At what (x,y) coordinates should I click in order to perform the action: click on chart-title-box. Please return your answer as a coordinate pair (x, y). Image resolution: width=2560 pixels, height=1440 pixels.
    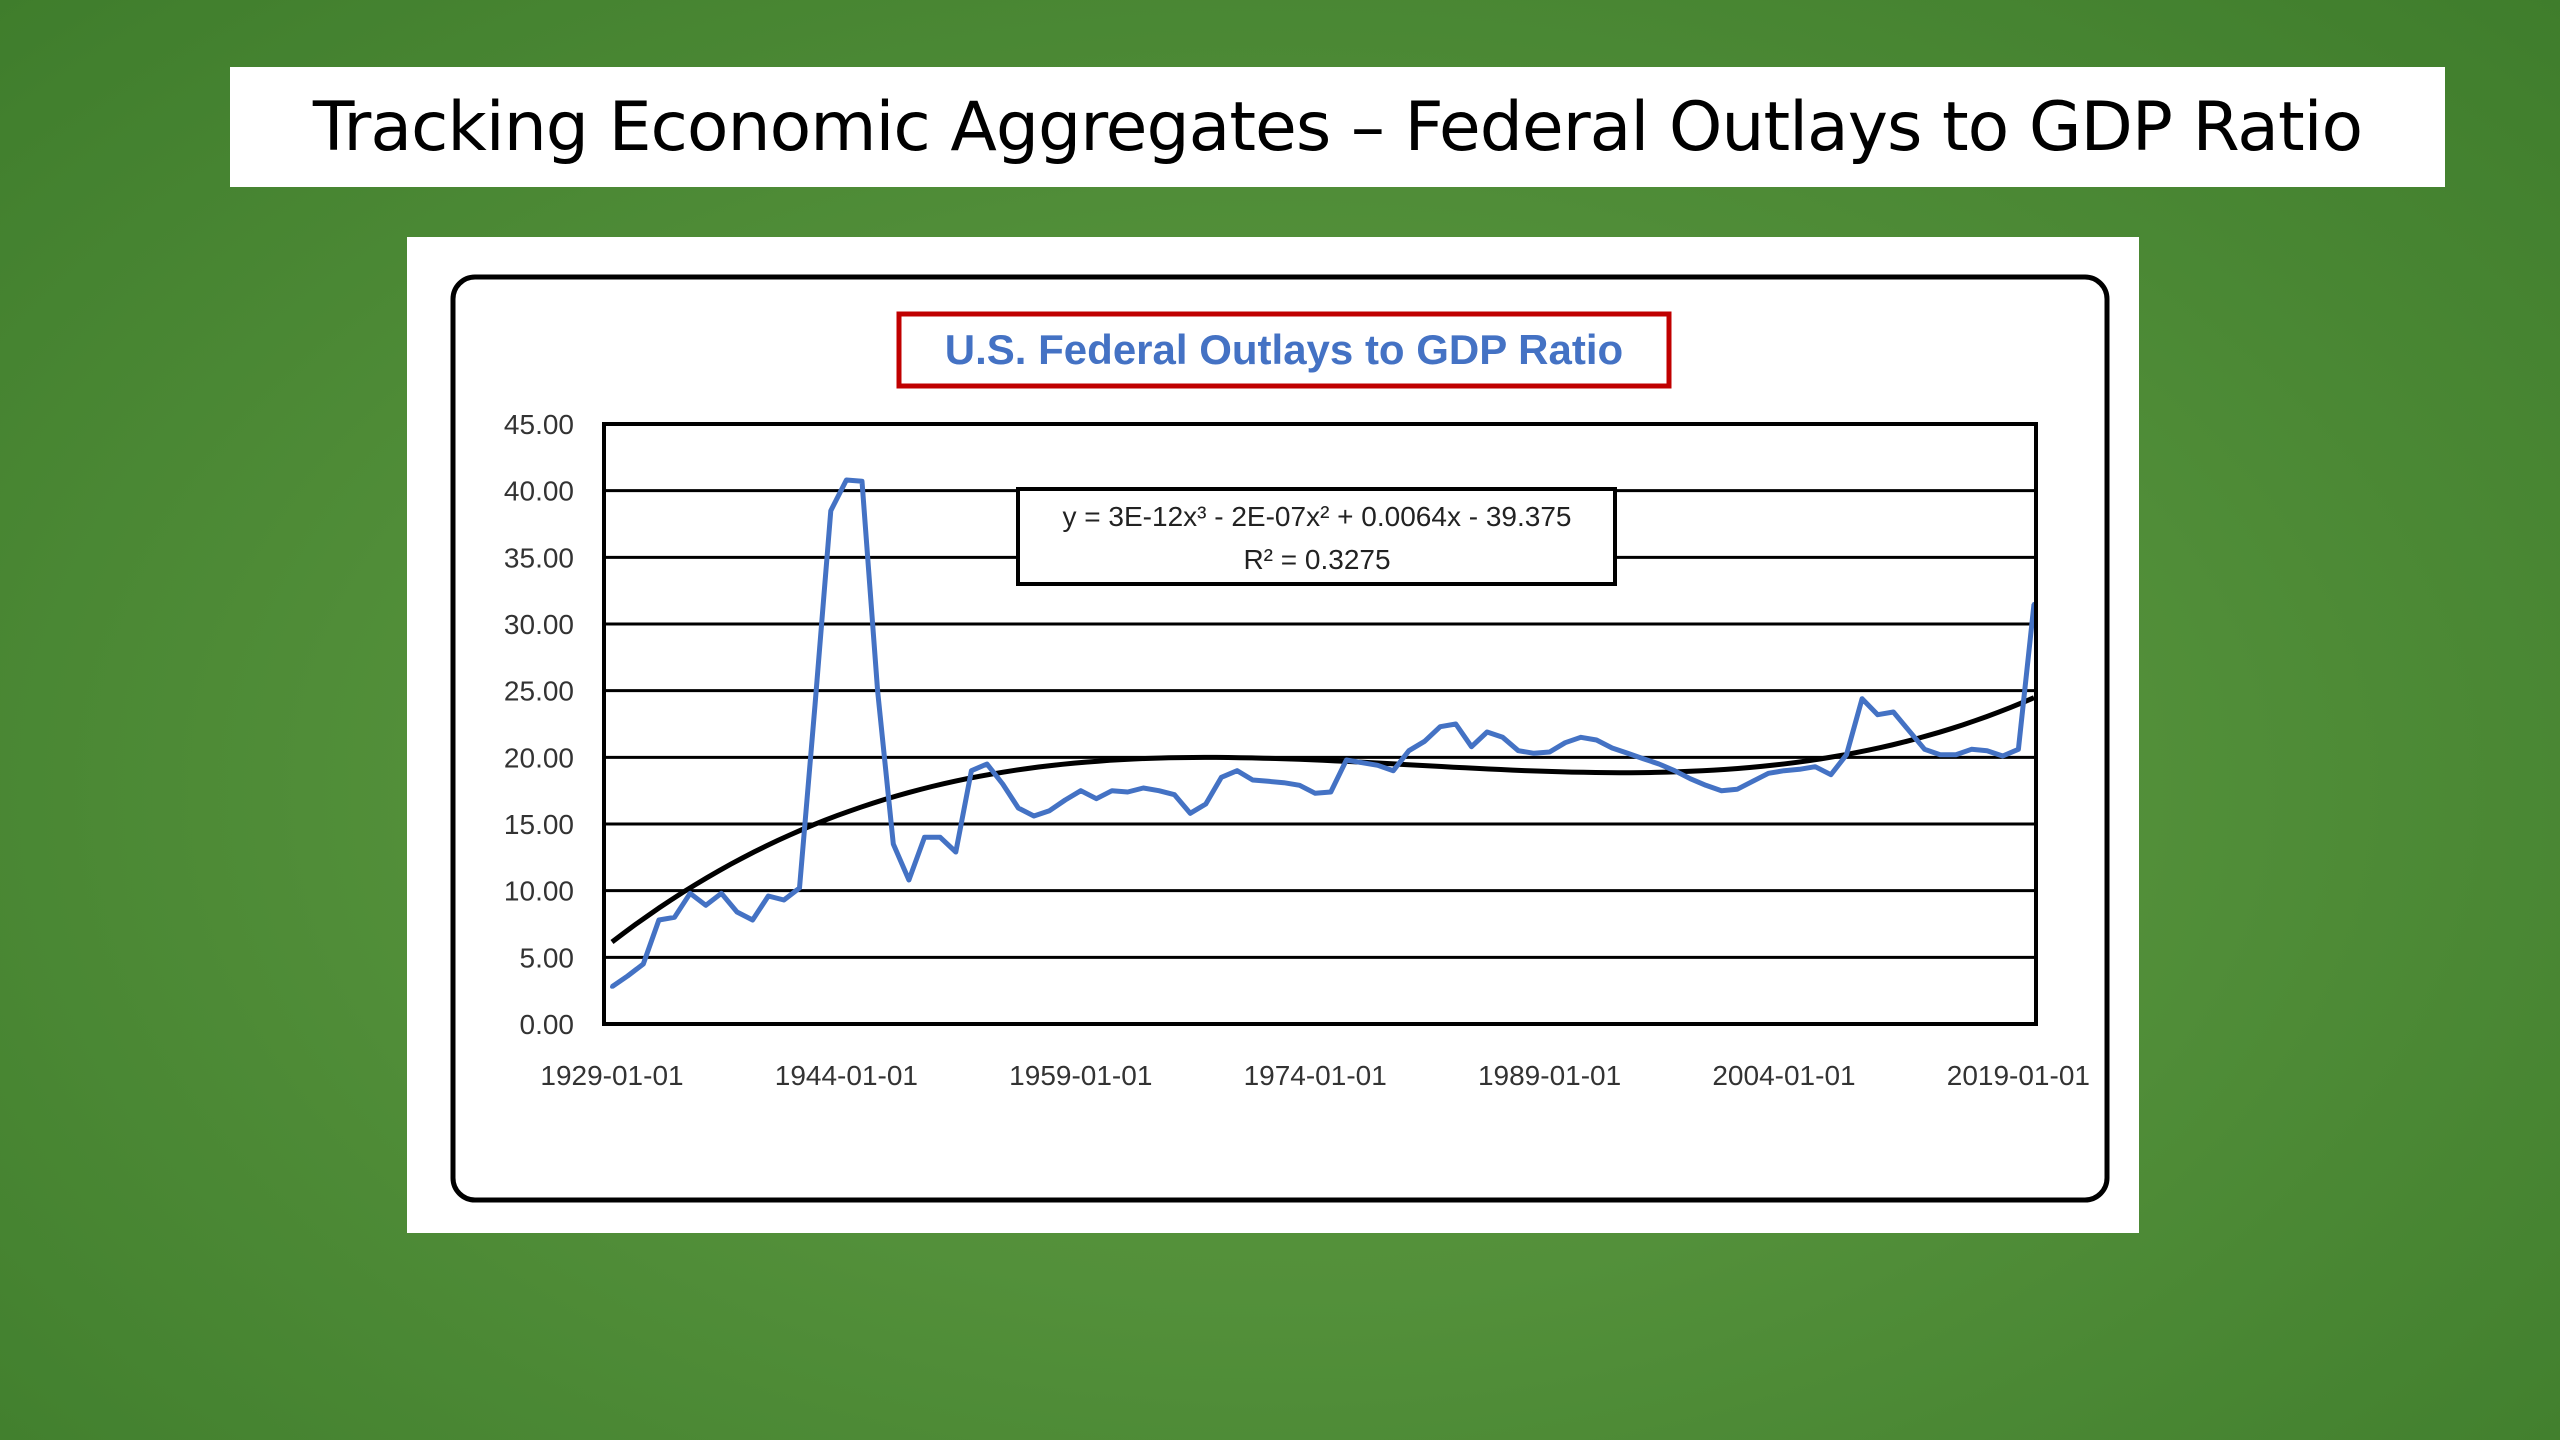
    Looking at the image, I should click on (1284, 350).